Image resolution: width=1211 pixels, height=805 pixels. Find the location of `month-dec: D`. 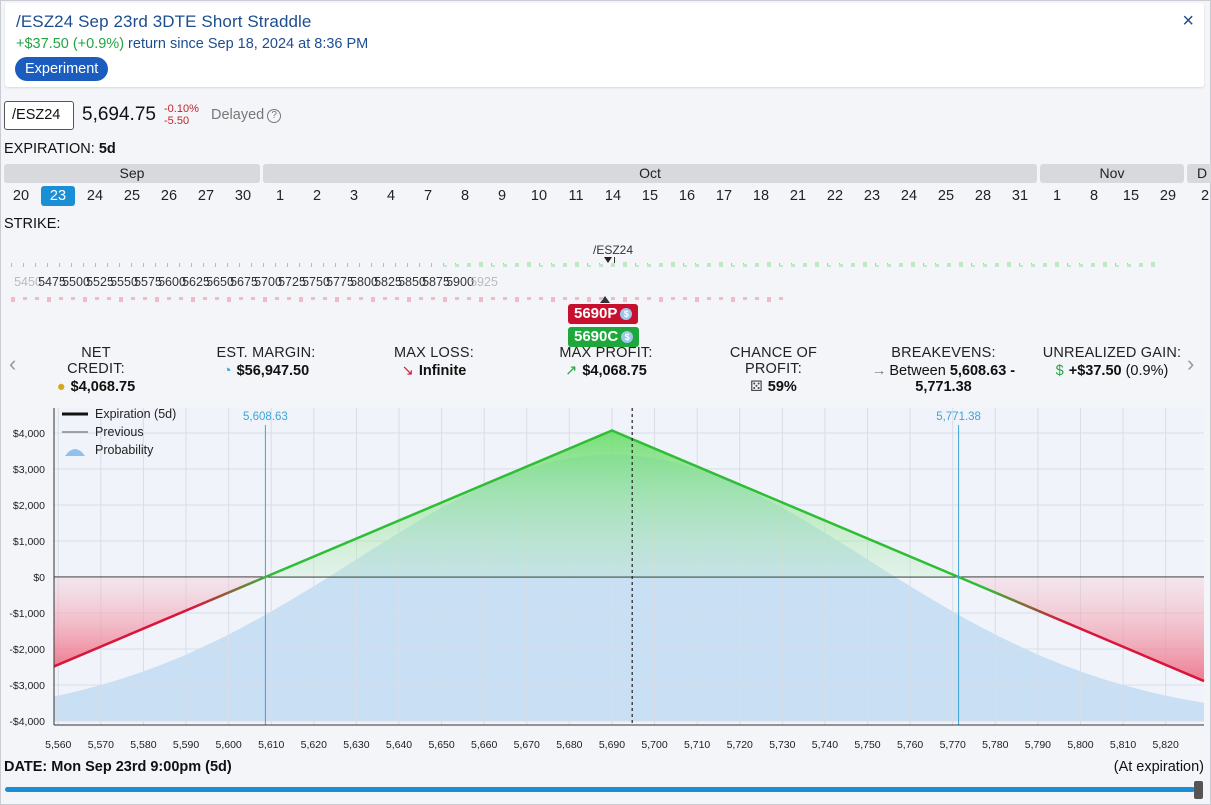

month-dec: D is located at coordinates (1199, 173).